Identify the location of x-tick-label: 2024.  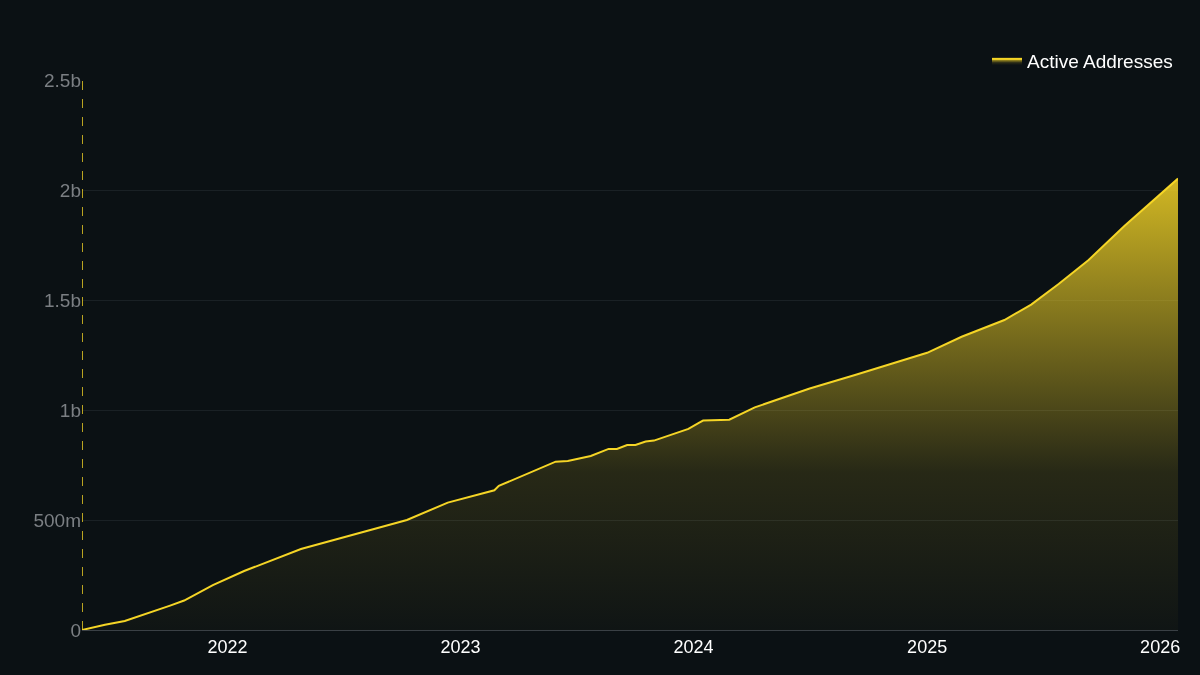
(693, 646).